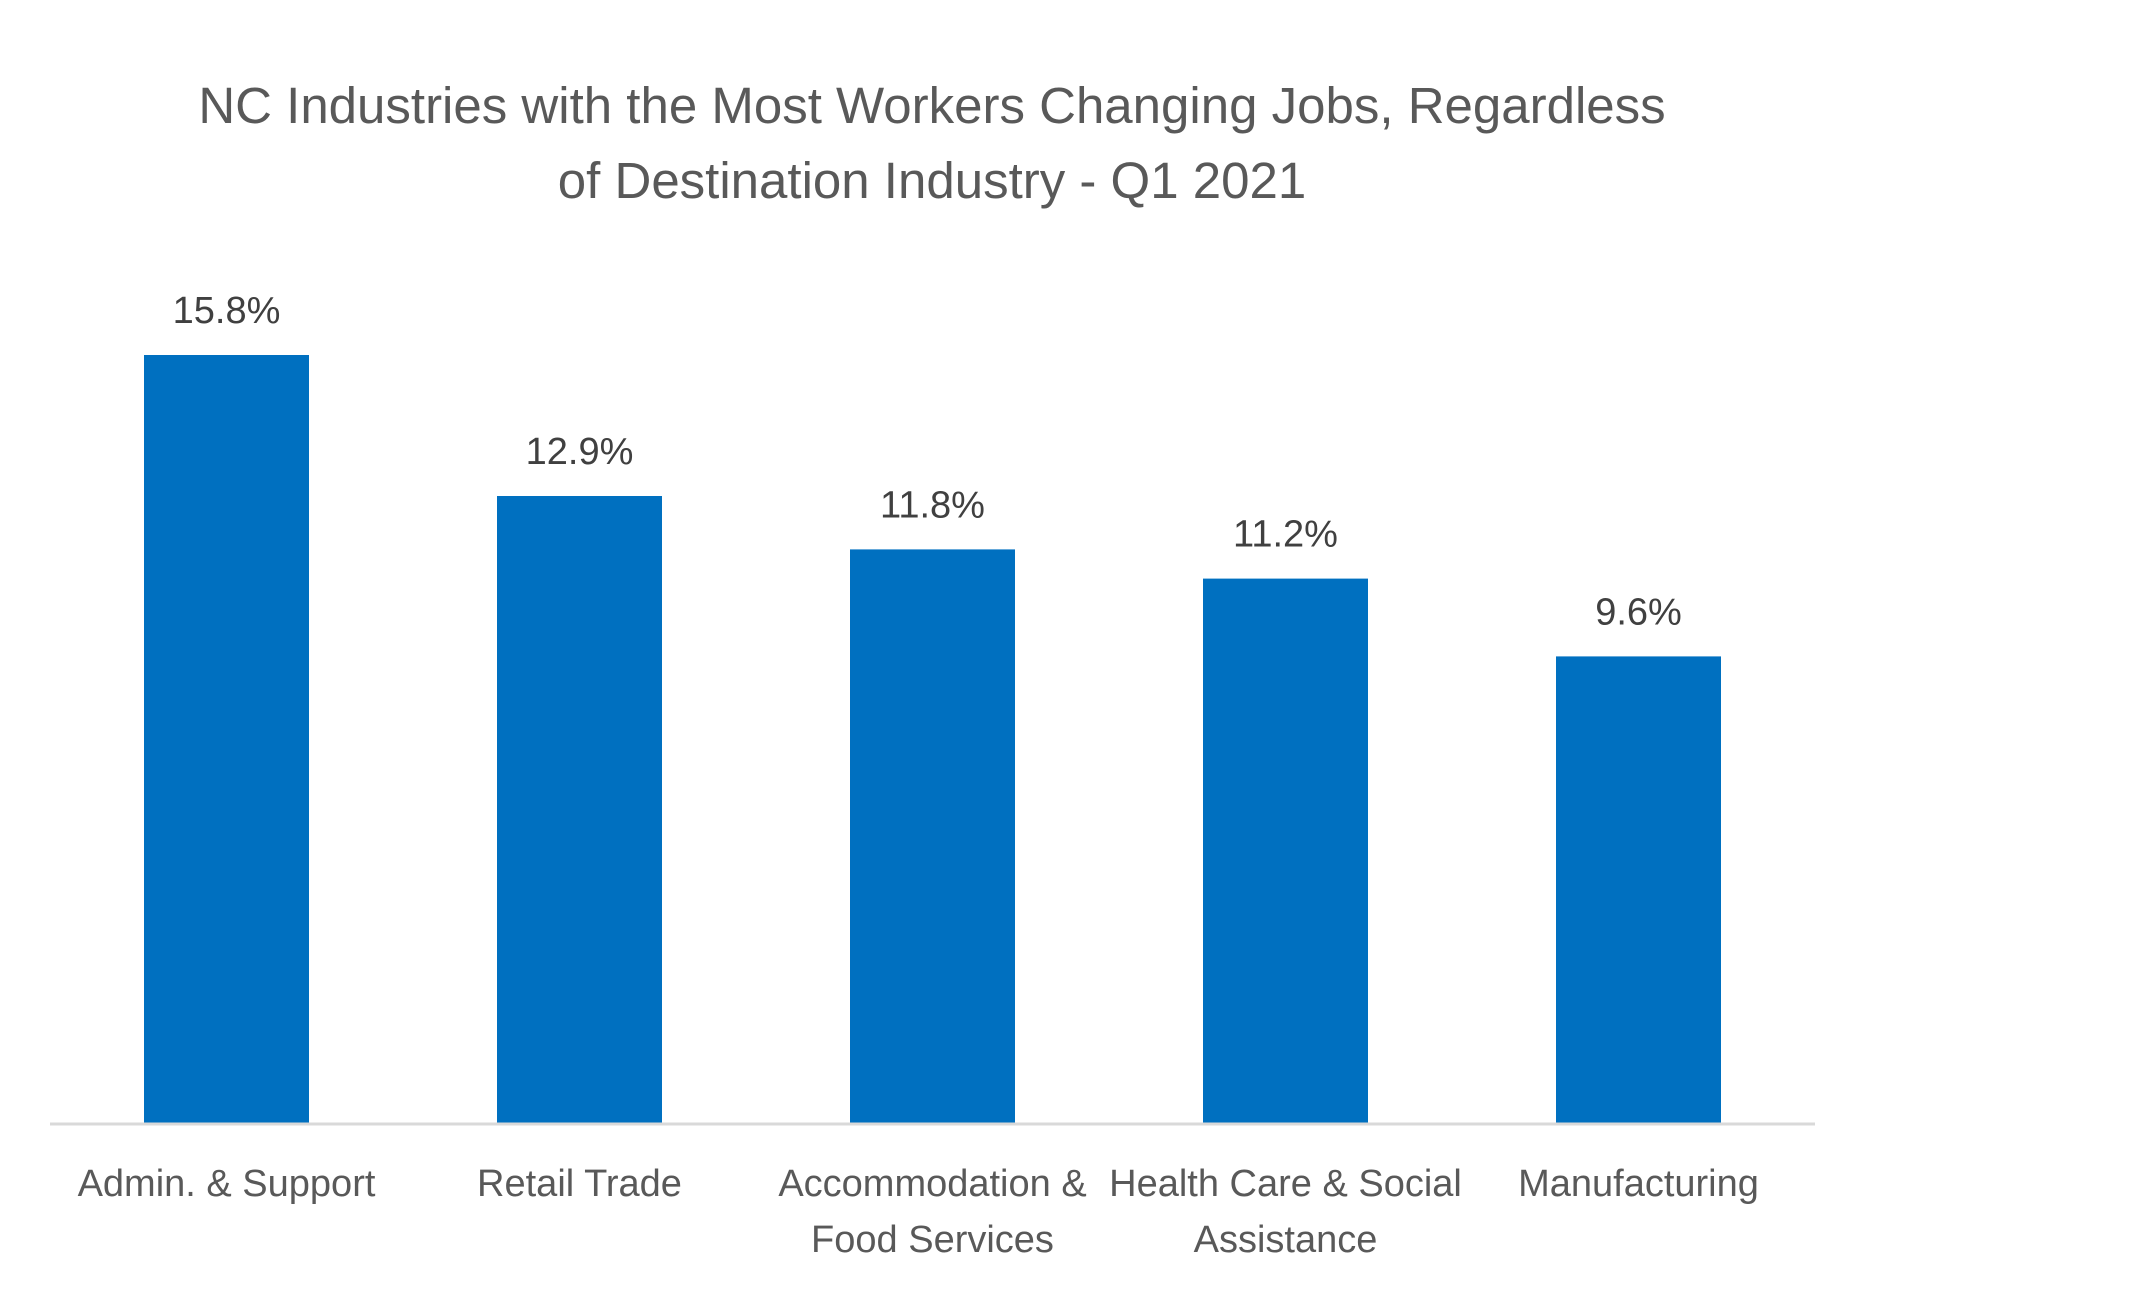 Image resolution: width=2145 pixels, height=1290 pixels. Describe the element at coordinates (1638, 612) in the screenshot. I see `data-label-5: 9.6%` at that location.